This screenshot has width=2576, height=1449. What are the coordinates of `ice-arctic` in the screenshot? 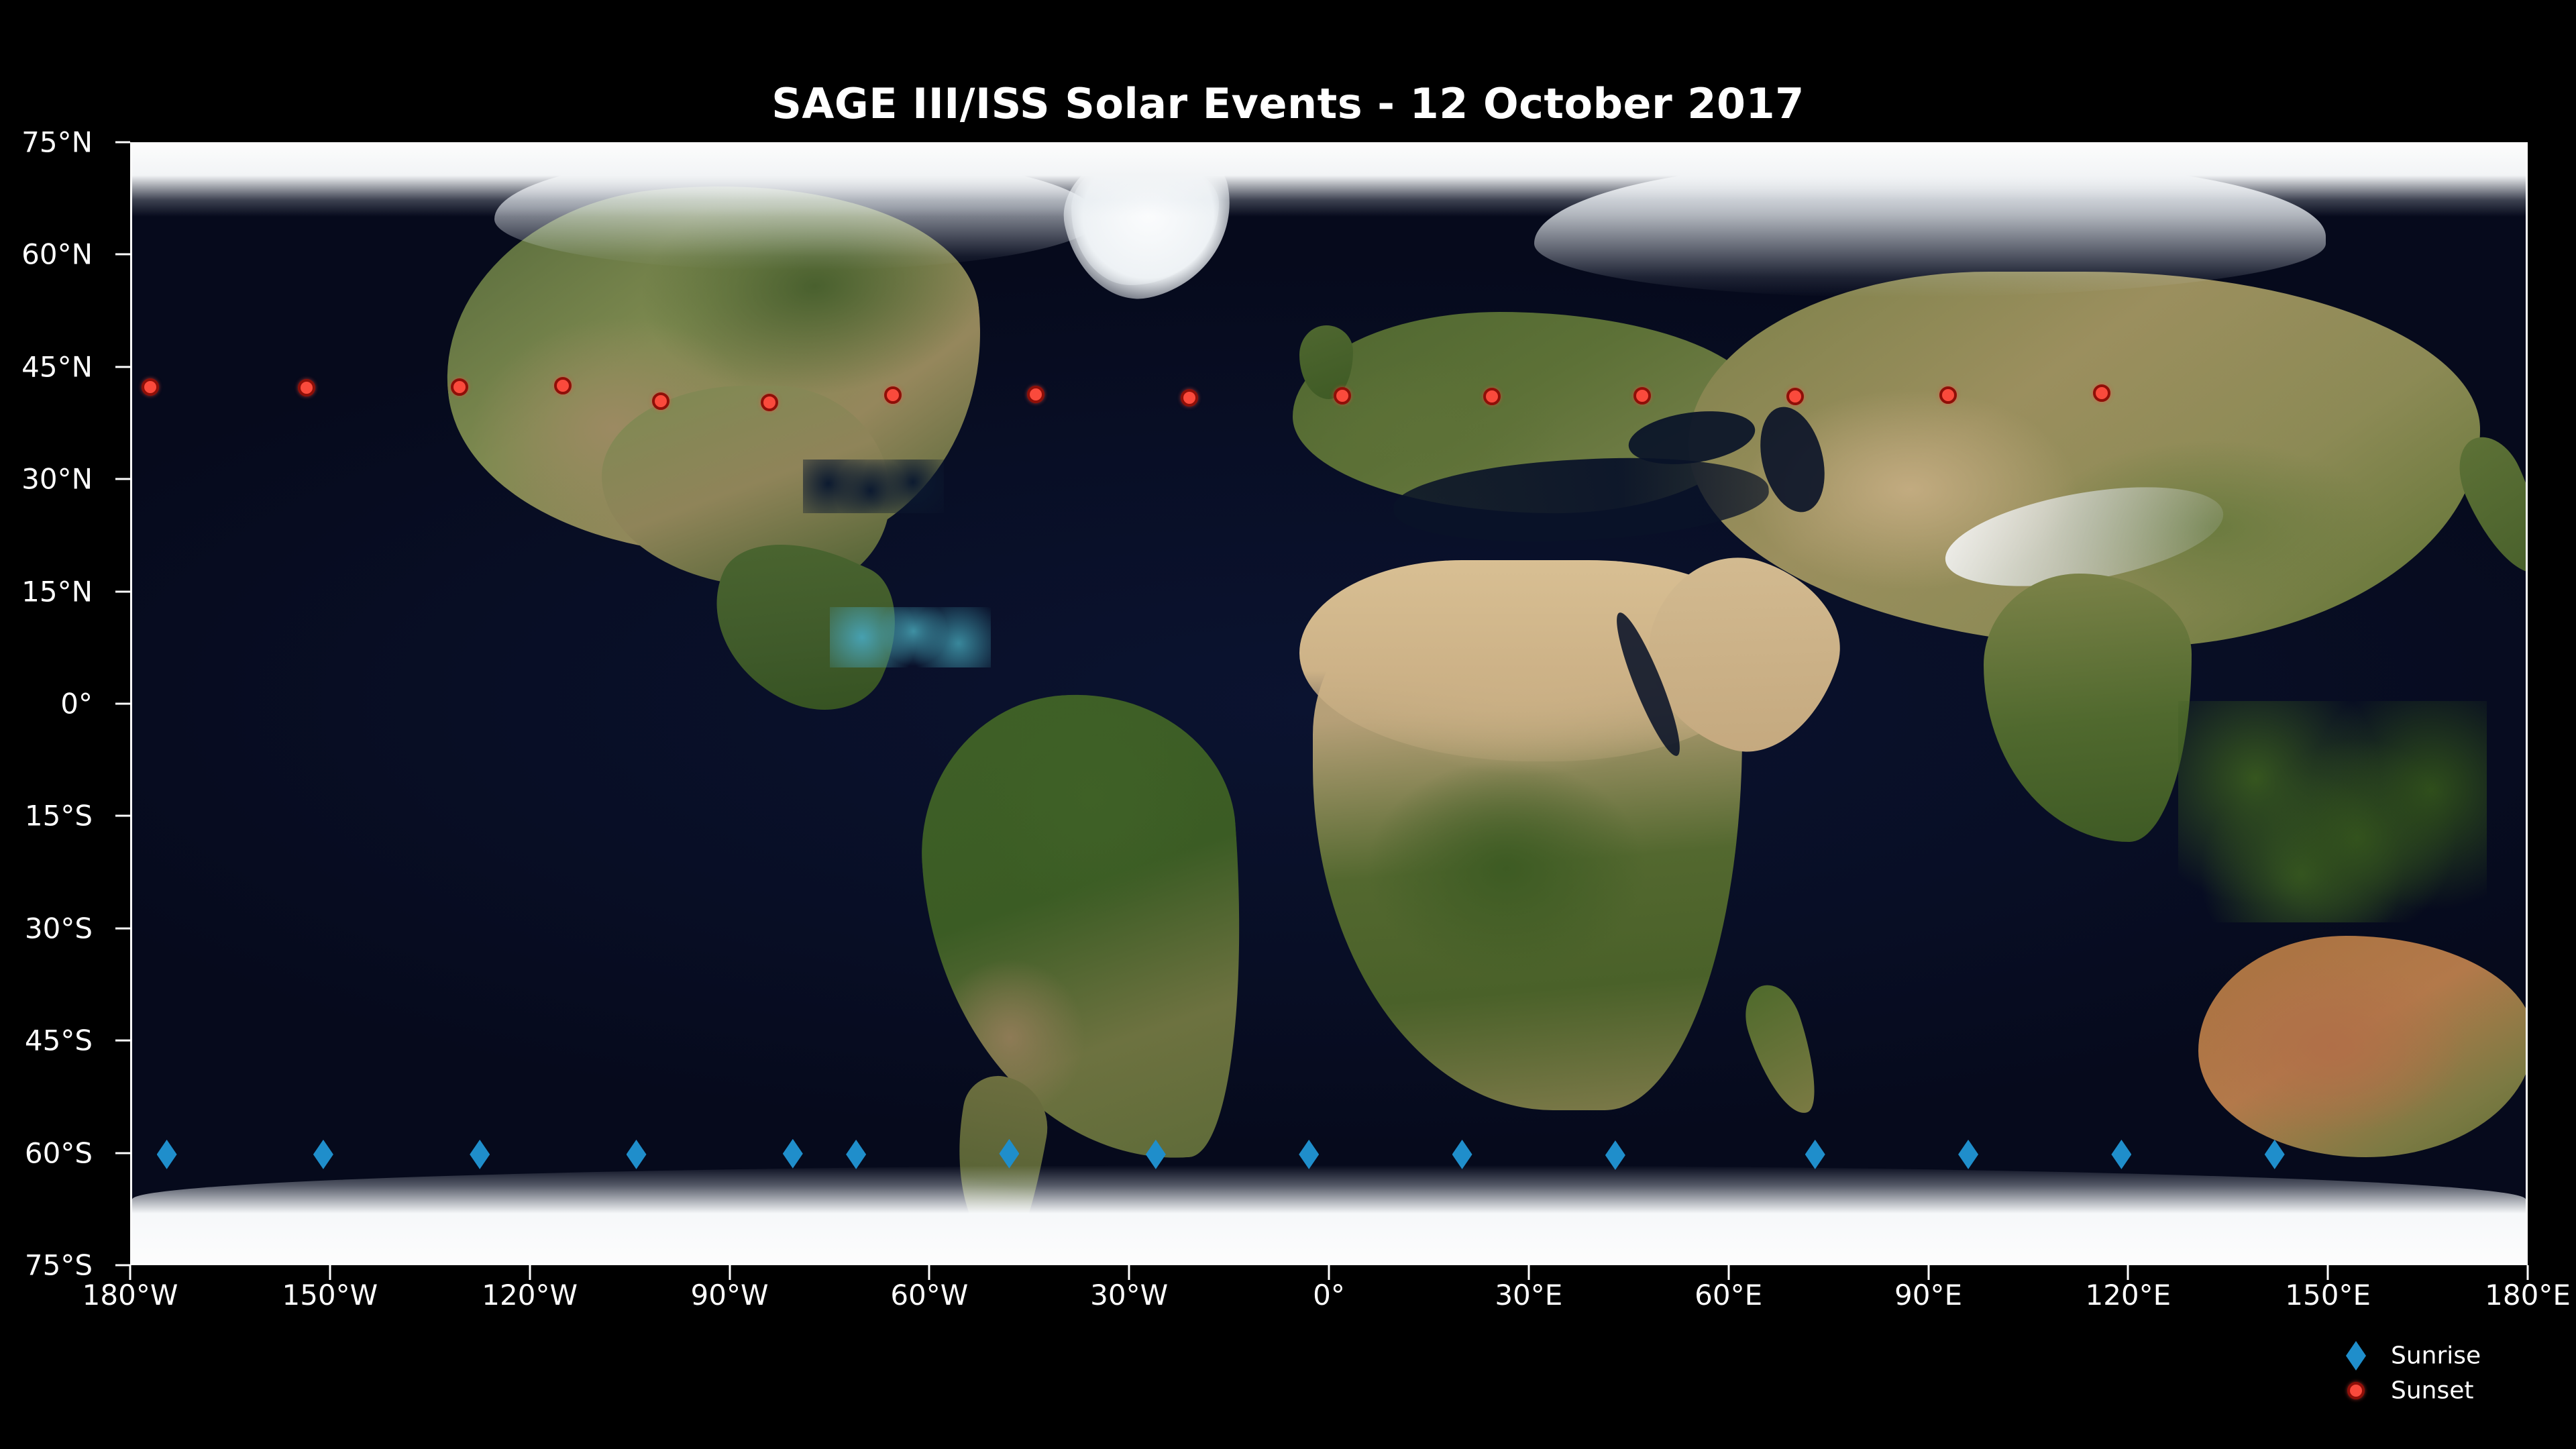 It's located at (1329, 180).